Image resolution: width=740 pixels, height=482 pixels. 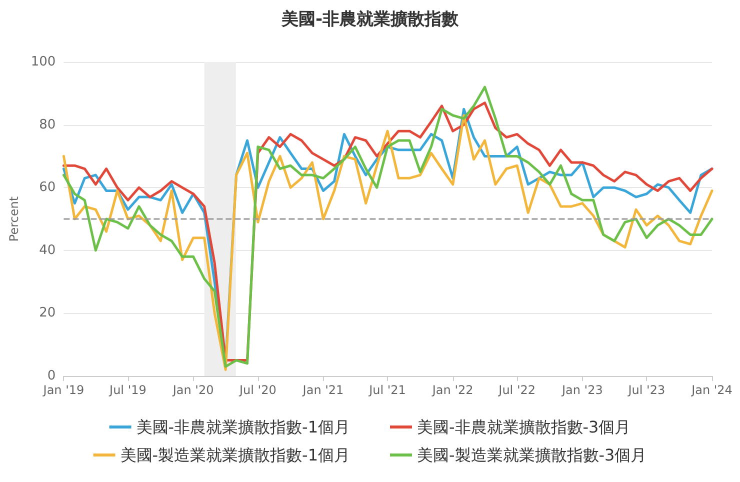 What do you see at coordinates (243, 427) in the screenshot?
I see `legend-label: 美國-非農就業擴散指數-1個月` at bounding box center [243, 427].